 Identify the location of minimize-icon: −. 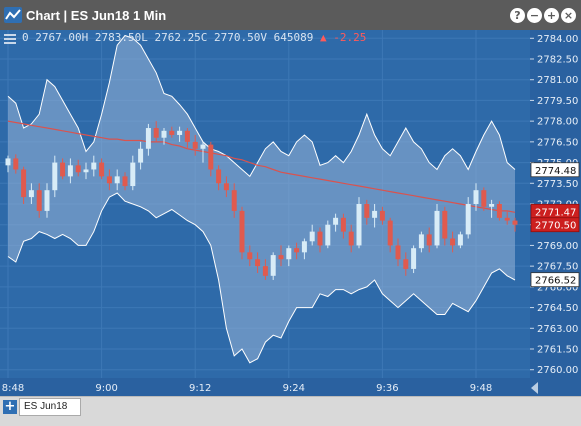
(534, 15).